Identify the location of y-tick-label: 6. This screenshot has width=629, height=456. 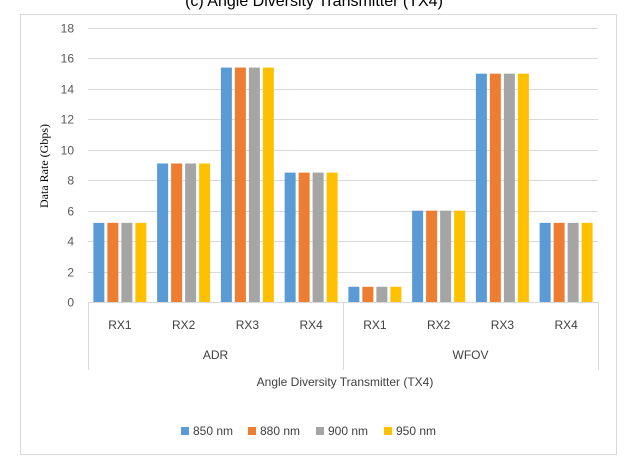
(70, 212).